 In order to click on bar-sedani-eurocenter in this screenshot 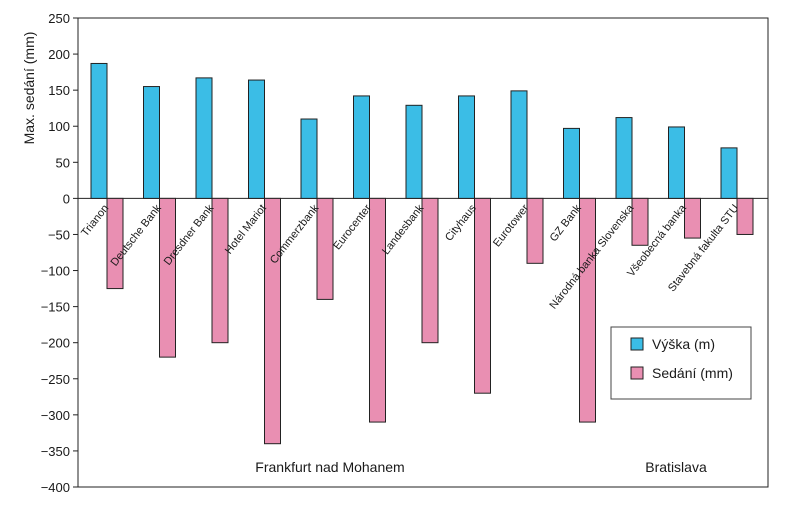, I will do `click(377, 310)`.